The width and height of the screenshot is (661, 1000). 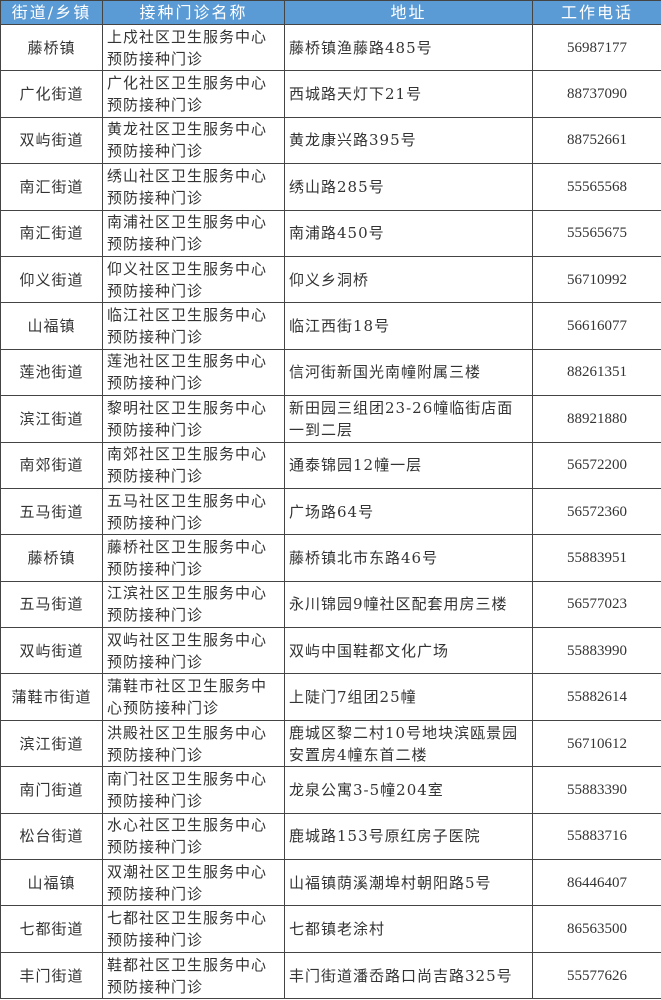 I want to click on cell-district: 南郊街道, so click(x=51, y=465).